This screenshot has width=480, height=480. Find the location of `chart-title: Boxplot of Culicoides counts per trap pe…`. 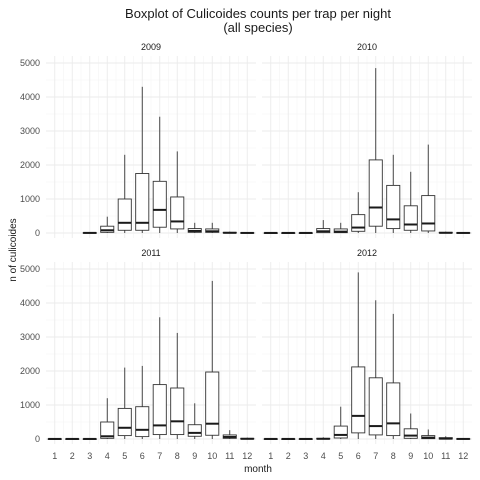

chart-title: Boxplot of Culicoides counts per trap pe… is located at coordinates (258, 13).